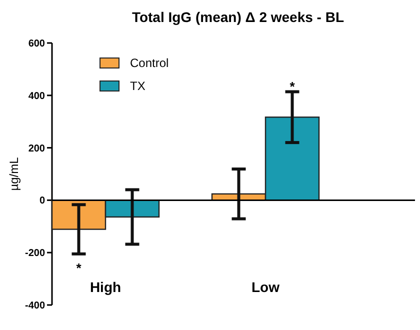 The image size is (420, 330). I want to click on y-tick-label: -400, so click(35, 306).